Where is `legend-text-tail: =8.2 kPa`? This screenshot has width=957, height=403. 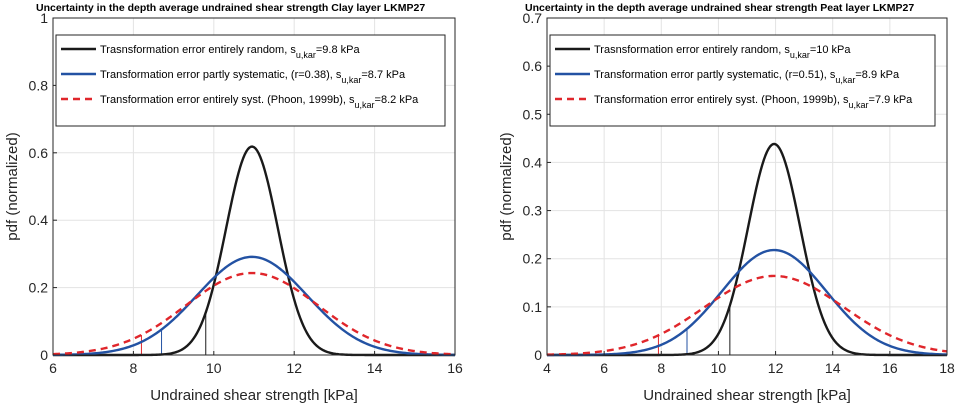
legend-text-tail: =8.2 kPa is located at coordinates (397, 100).